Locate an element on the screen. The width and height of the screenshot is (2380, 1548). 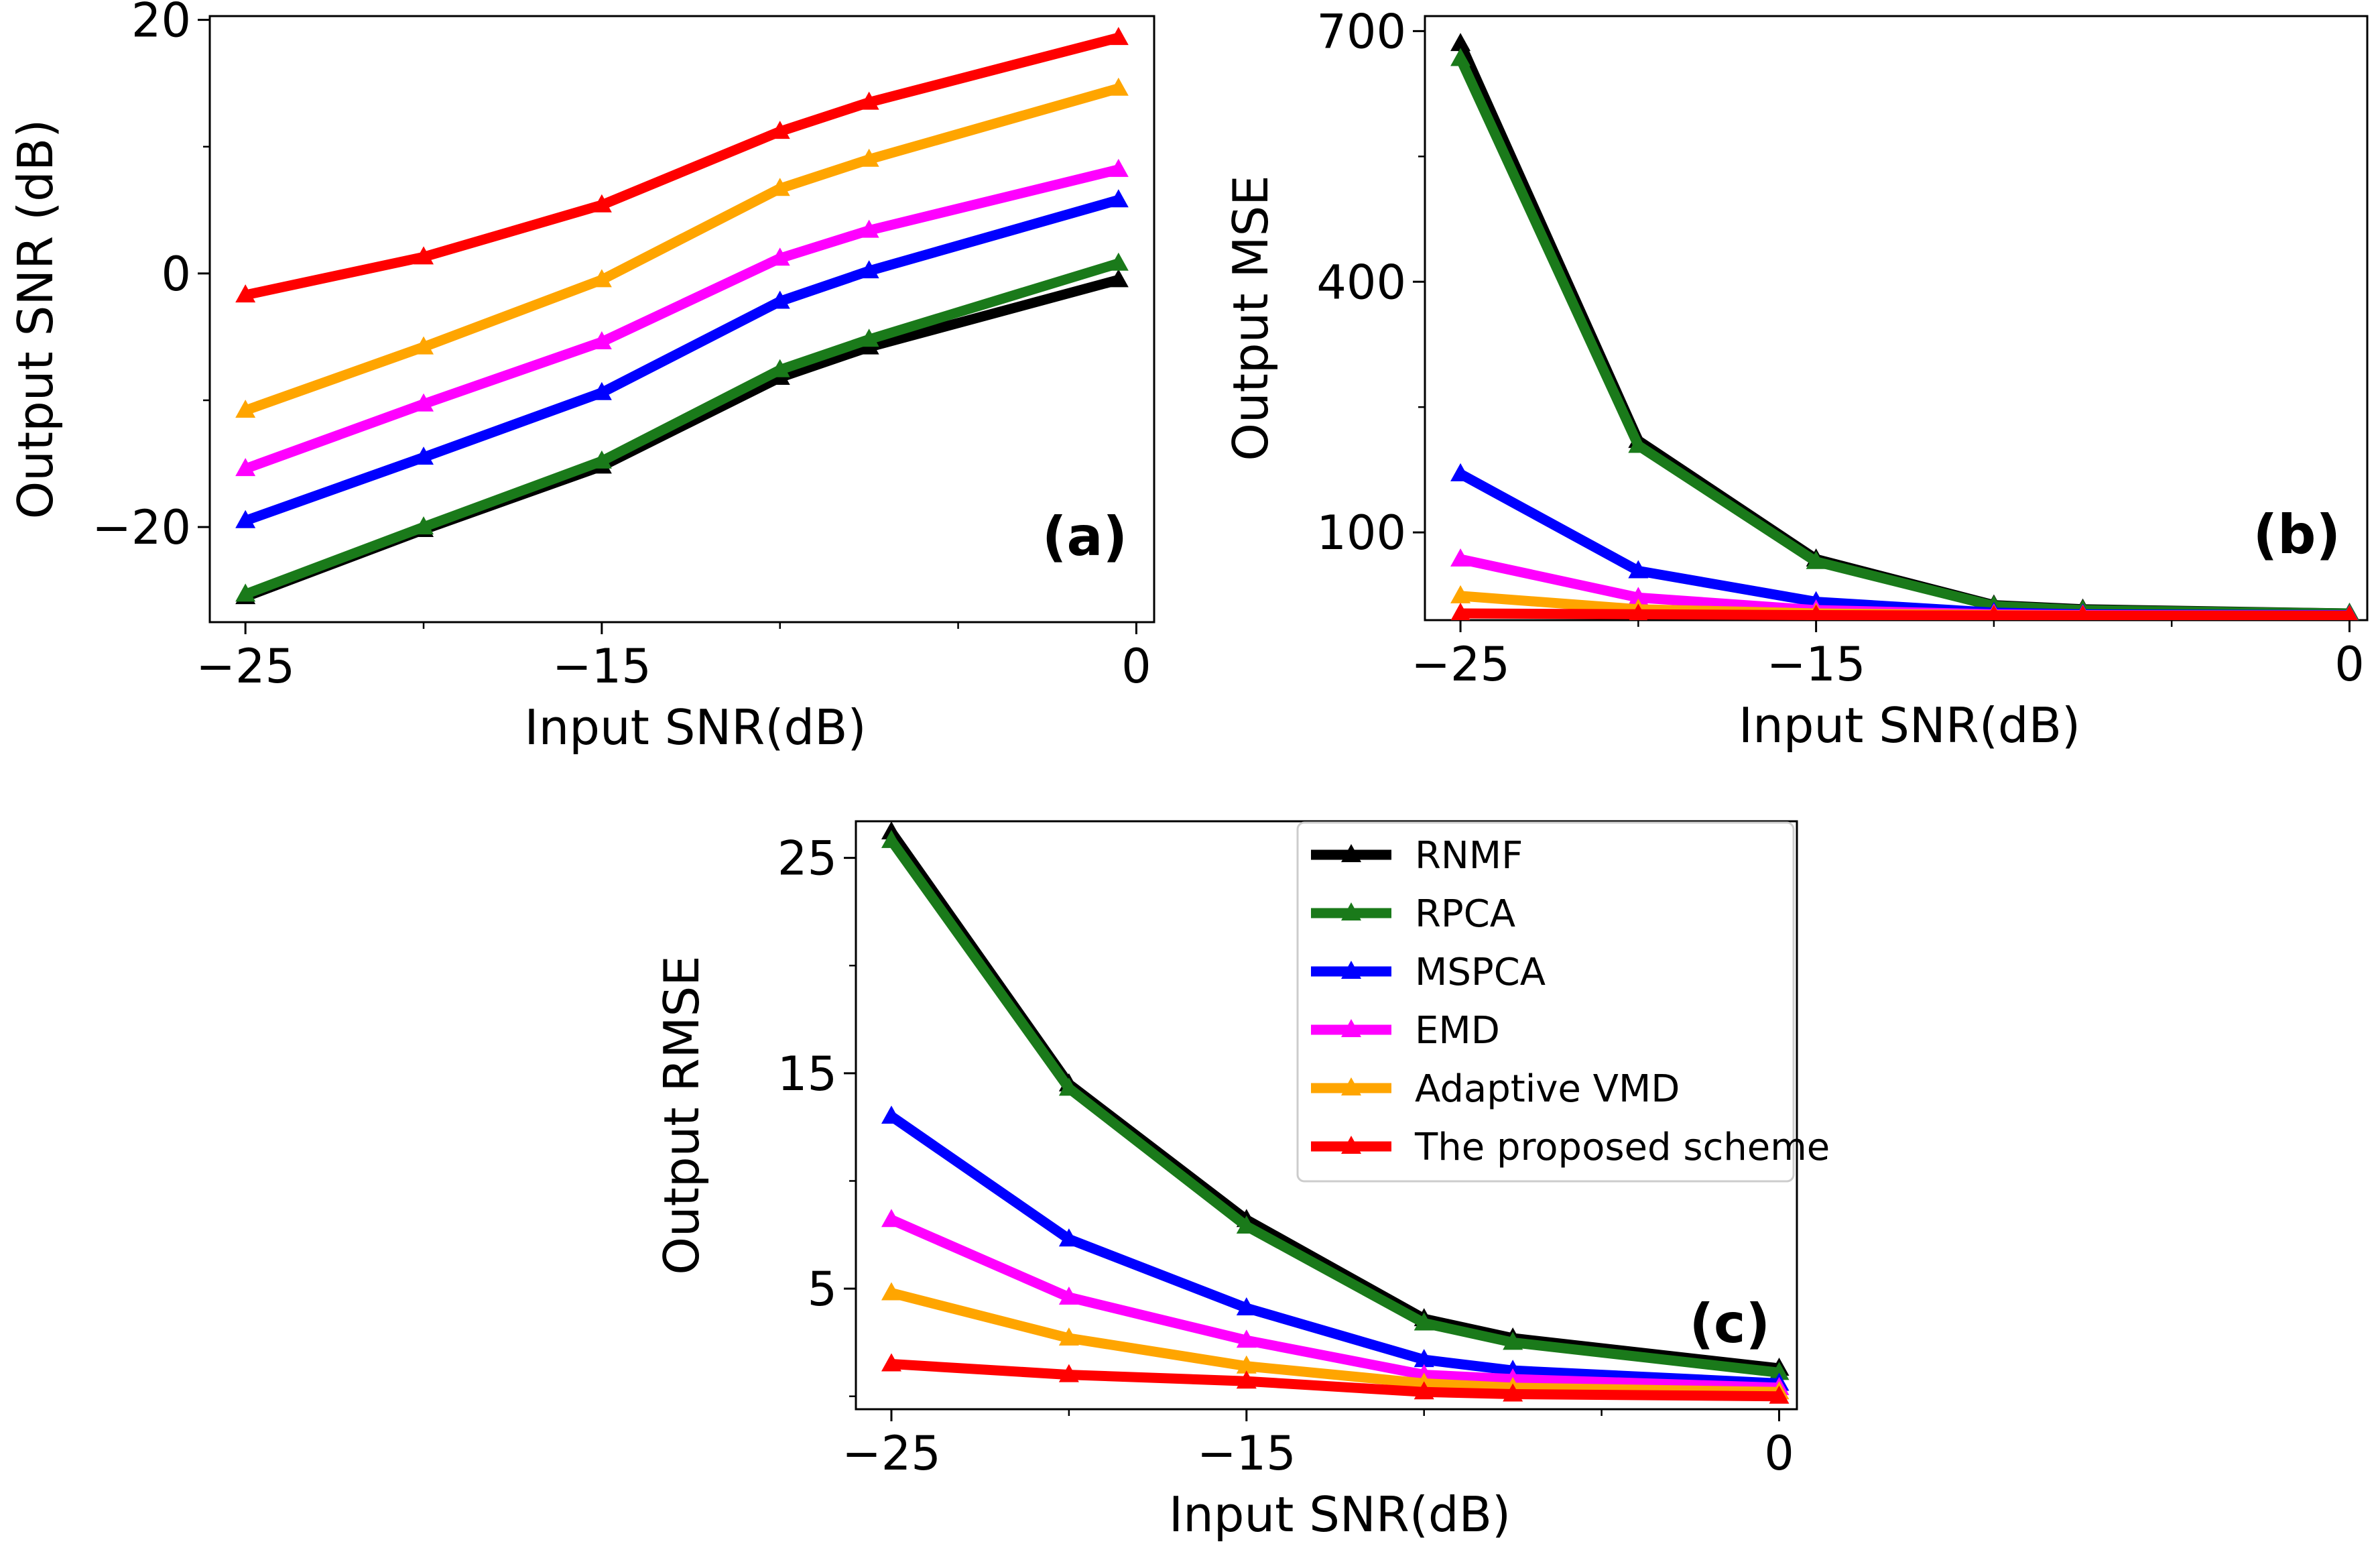
y-tick-label: 20 is located at coordinates (161, 24).